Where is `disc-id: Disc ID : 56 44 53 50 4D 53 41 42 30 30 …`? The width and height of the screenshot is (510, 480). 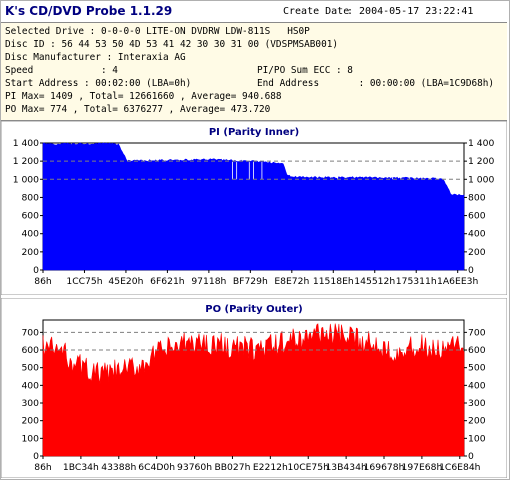 disc-id: Disc ID : 56 44 53 50 4D 53 41 42 30 30 … is located at coordinates (172, 44).